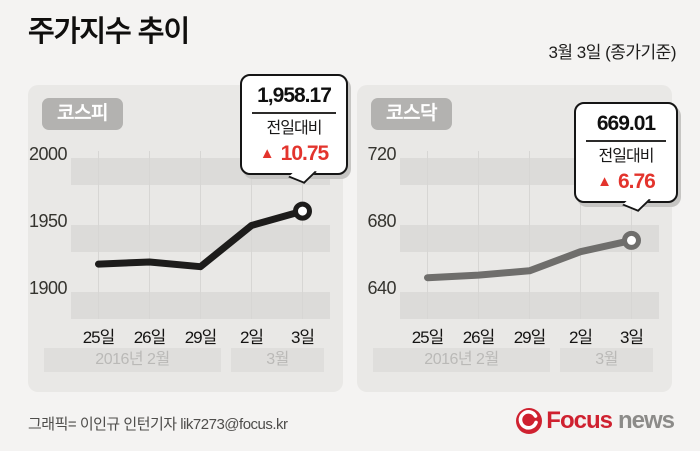  Describe the element at coordinates (48, 154) in the screenshot. I see `y-axis-tick-label: 2000` at that location.